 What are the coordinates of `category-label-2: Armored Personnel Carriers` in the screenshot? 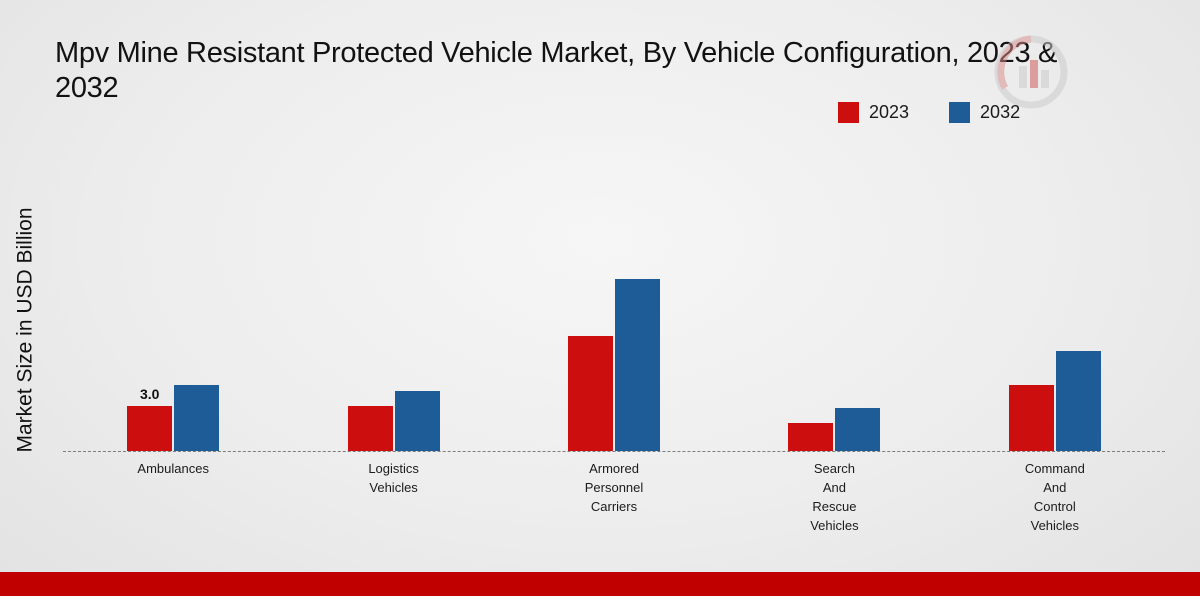 It's located at (614, 487).